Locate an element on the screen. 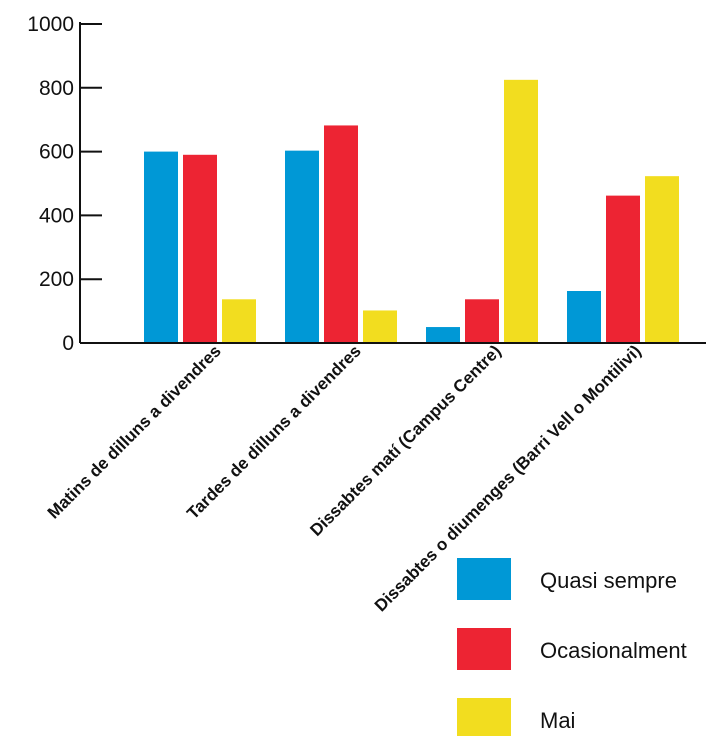  legend-label-2: Ocasionalment is located at coordinates (613, 650).